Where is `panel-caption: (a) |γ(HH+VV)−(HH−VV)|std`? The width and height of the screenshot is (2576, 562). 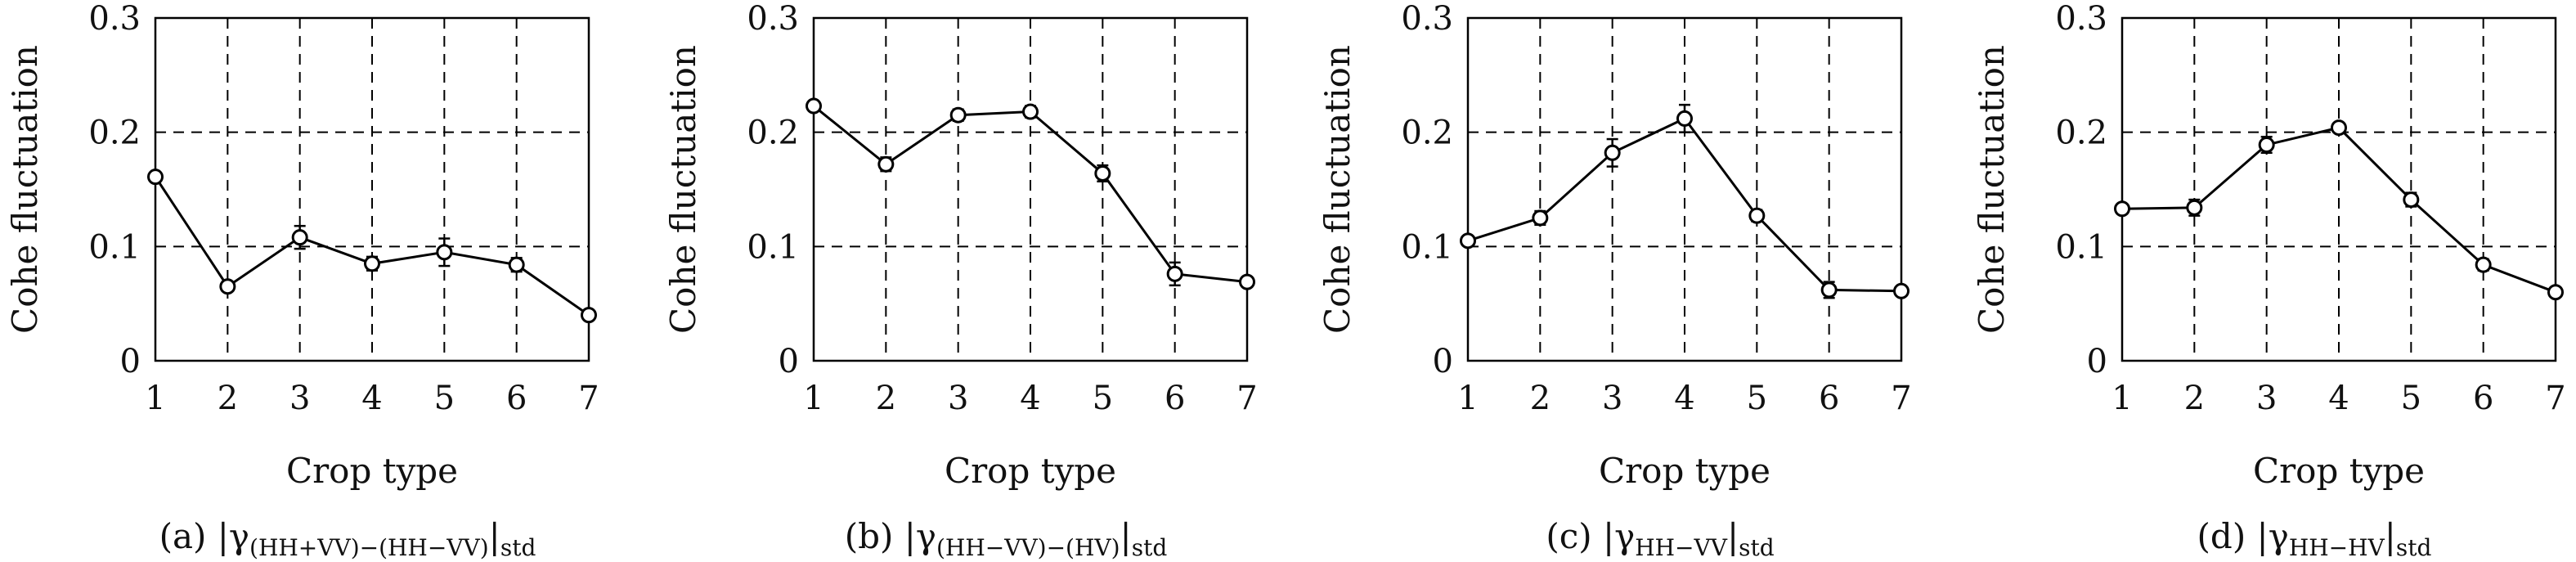
panel-caption: (a) |γ(HH+VV)−(HH−VV)|std is located at coordinates (347, 538).